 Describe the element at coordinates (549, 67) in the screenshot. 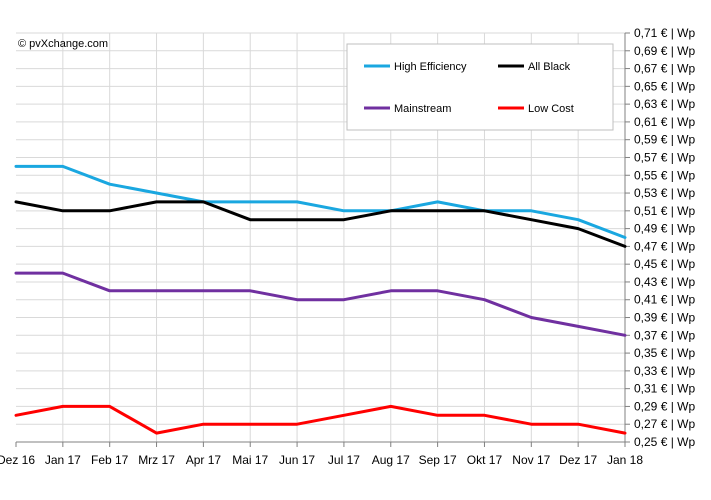

I see `legend-label: All Black` at that location.